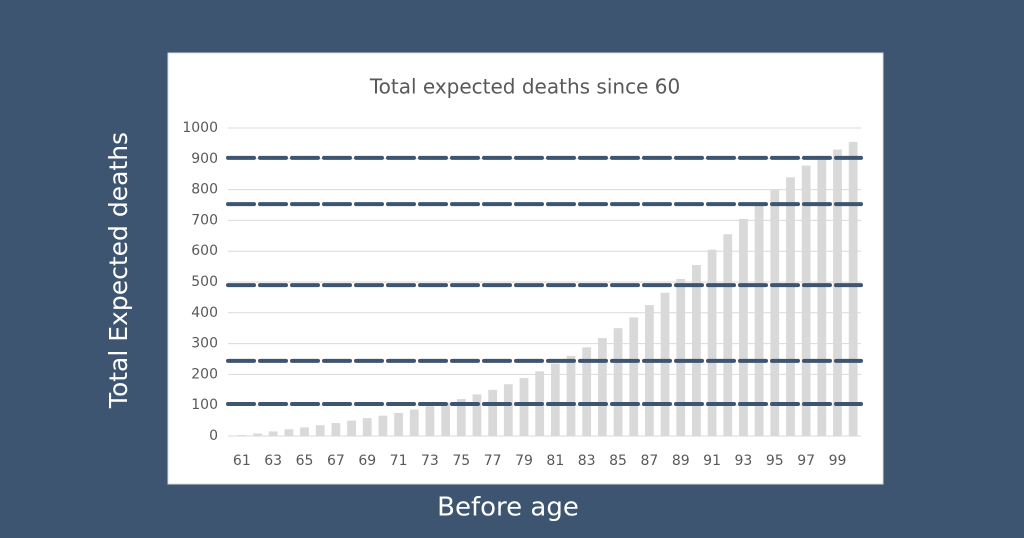 The height and width of the screenshot is (538, 1024). What do you see at coordinates (204, 374) in the screenshot?
I see `y-tick-label: 200` at bounding box center [204, 374].